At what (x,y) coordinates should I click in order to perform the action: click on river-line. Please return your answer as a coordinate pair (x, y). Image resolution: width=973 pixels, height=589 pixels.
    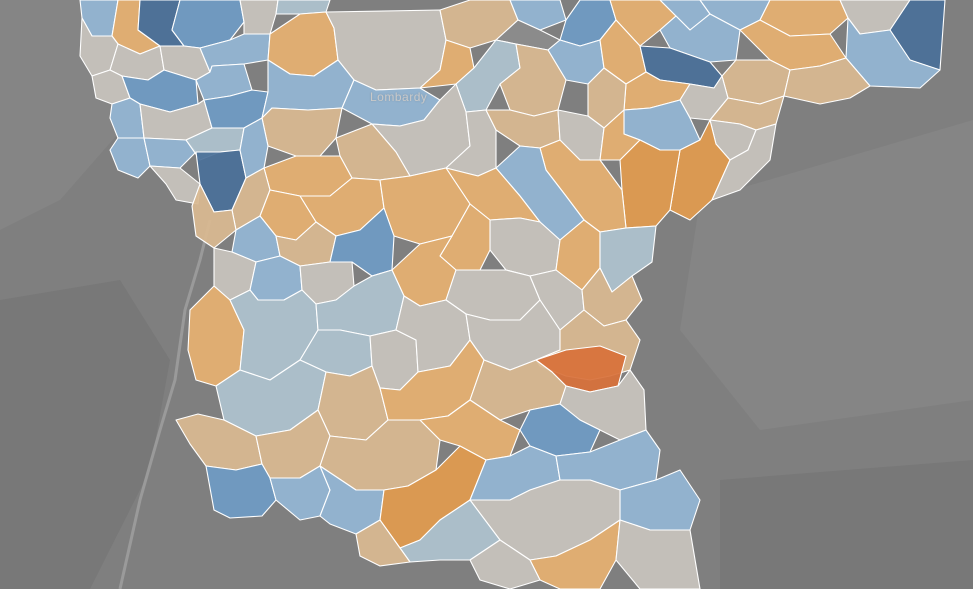
    Looking at the image, I should click on (165, 404).